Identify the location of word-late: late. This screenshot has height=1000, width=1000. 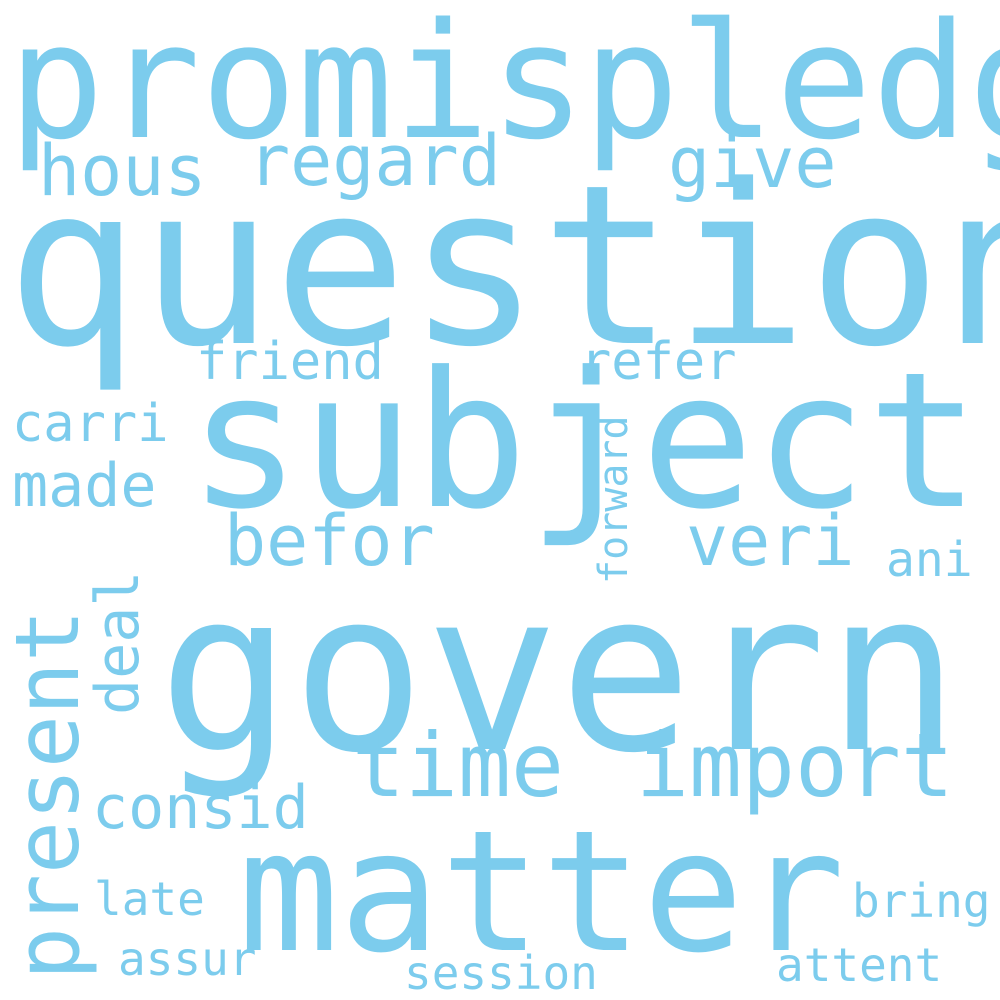
(149, 899).